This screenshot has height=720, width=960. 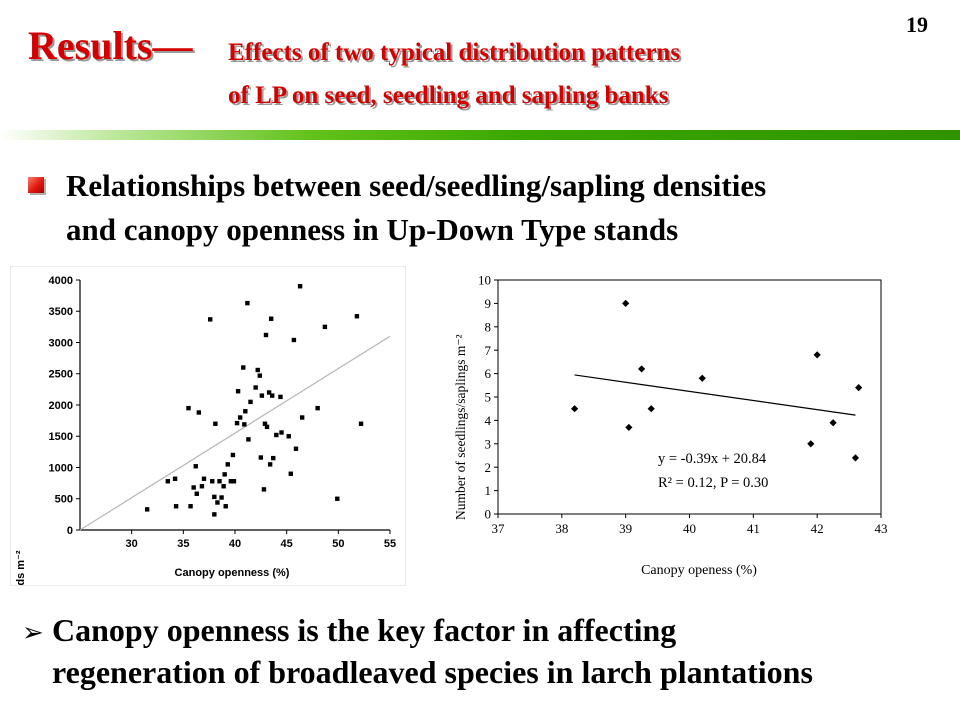 I want to click on seedling-chart-y-tick-label: 0, so click(x=488, y=514).